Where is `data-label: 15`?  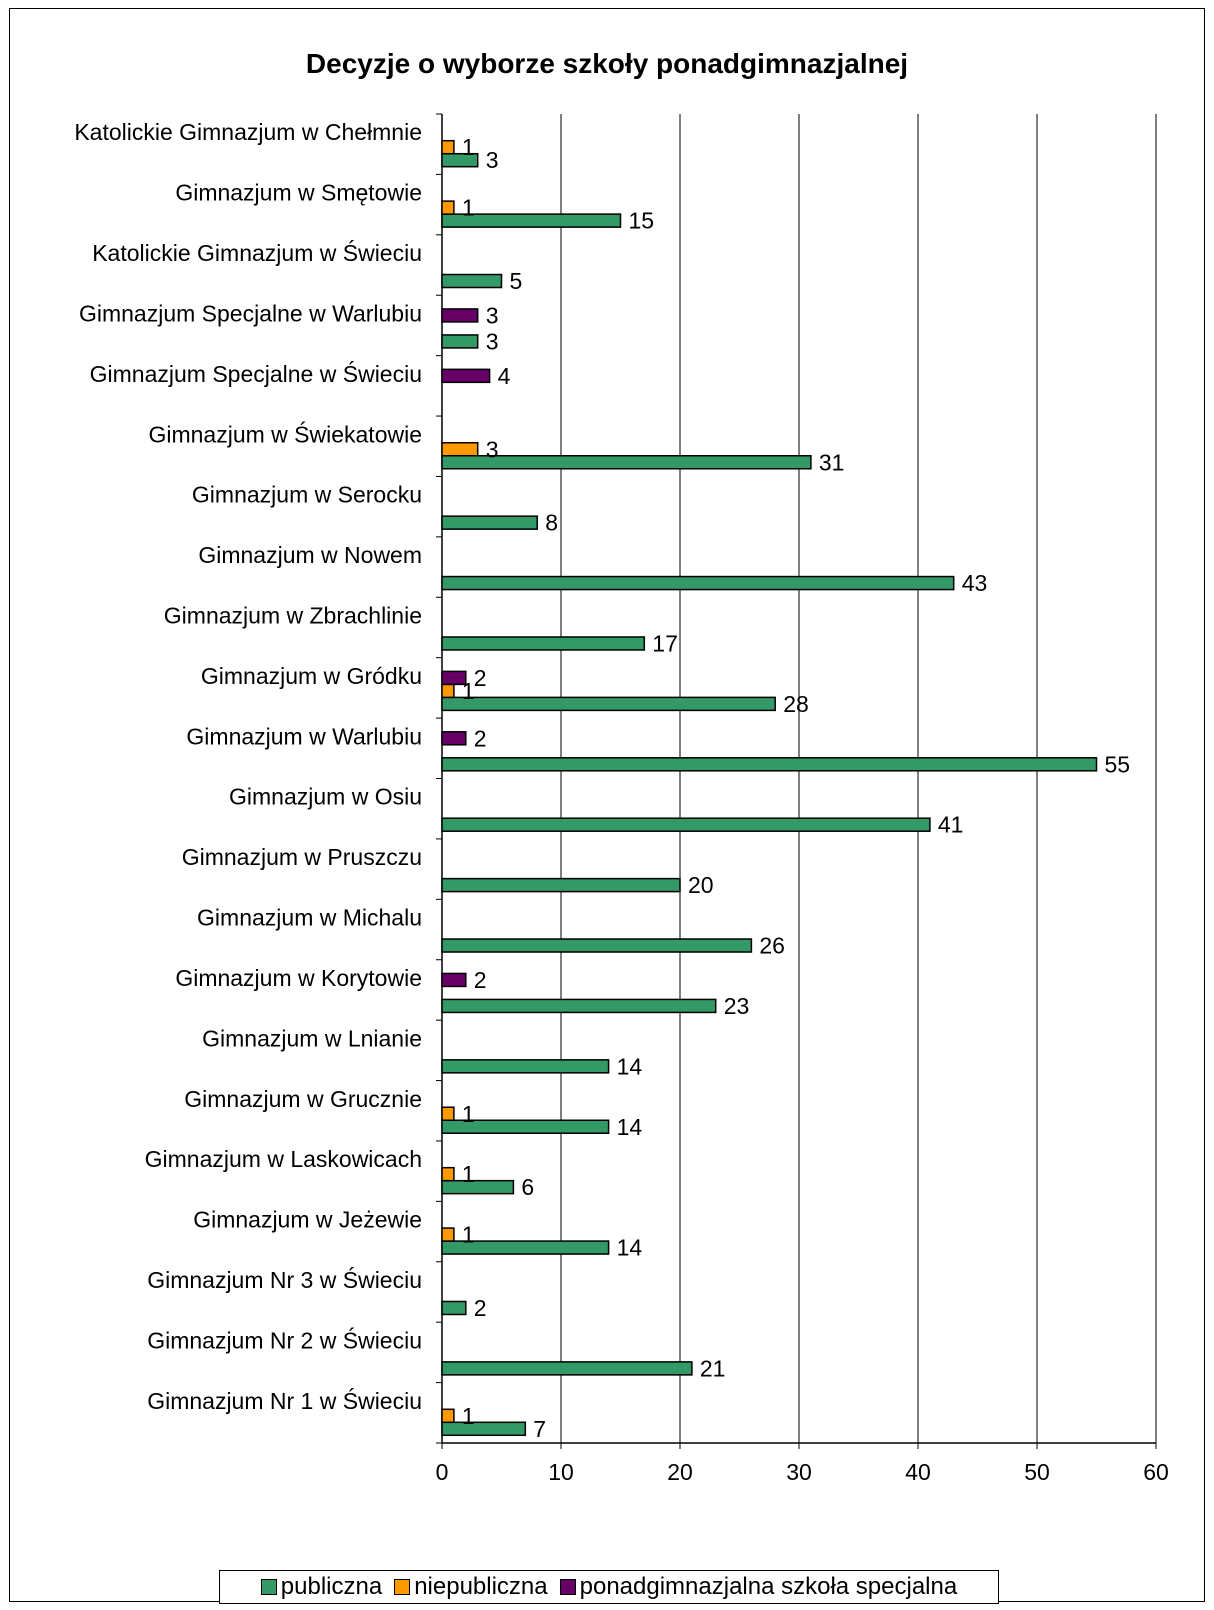 data-label: 15 is located at coordinates (642, 221).